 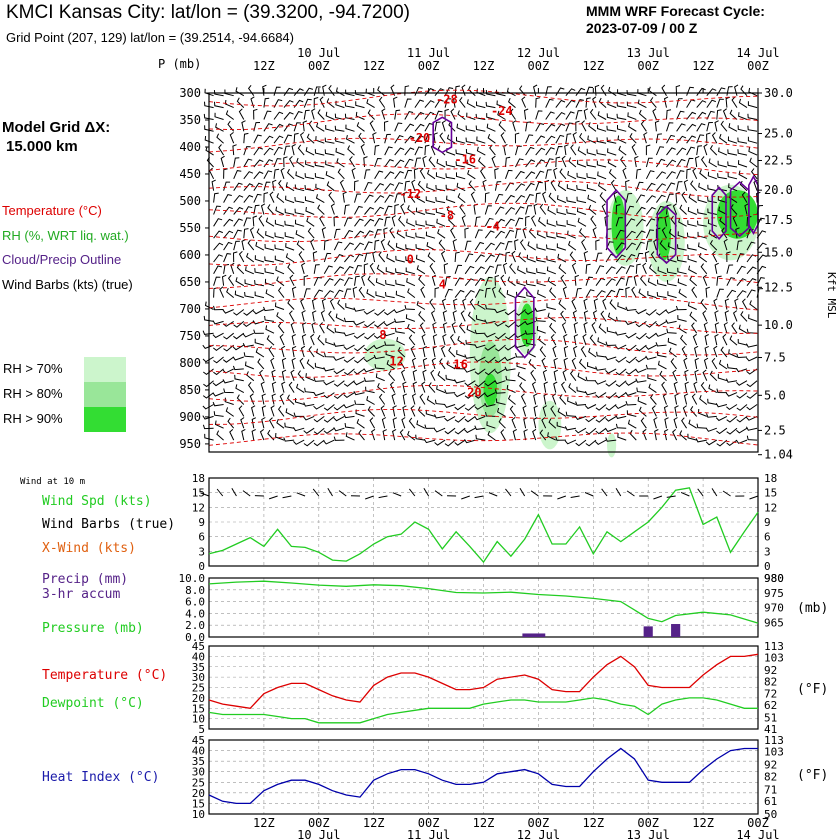 What do you see at coordinates (198, 782) in the screenshot?
I see `panel4-ytick-3: 25` at bounding box center [198, 782].